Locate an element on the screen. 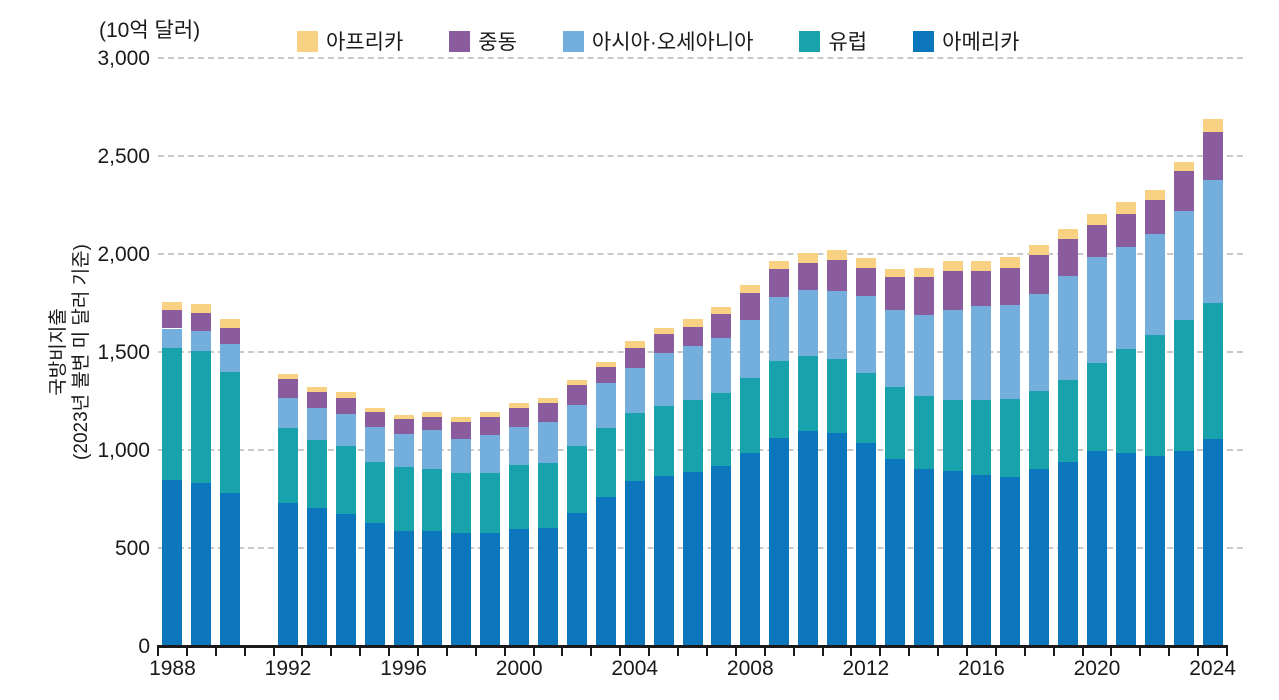  bar-1997 is located at coordinates (432, 352).